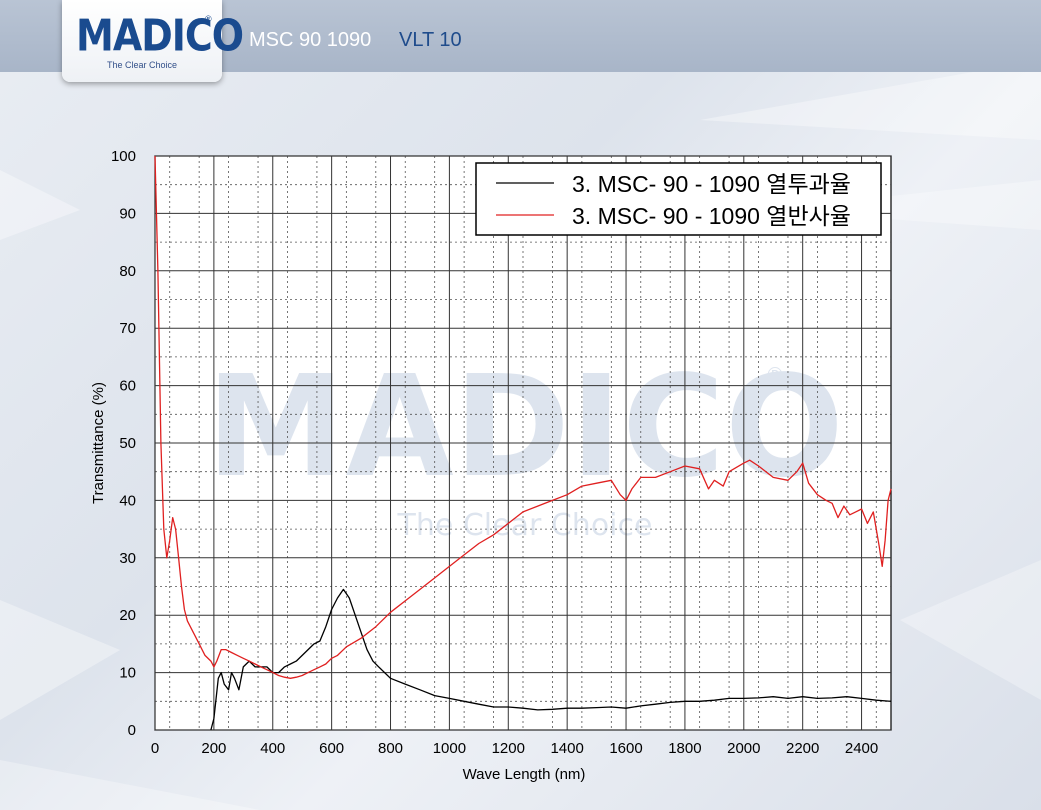  I want to click on x-tick-label: 200, so click(213, 748).